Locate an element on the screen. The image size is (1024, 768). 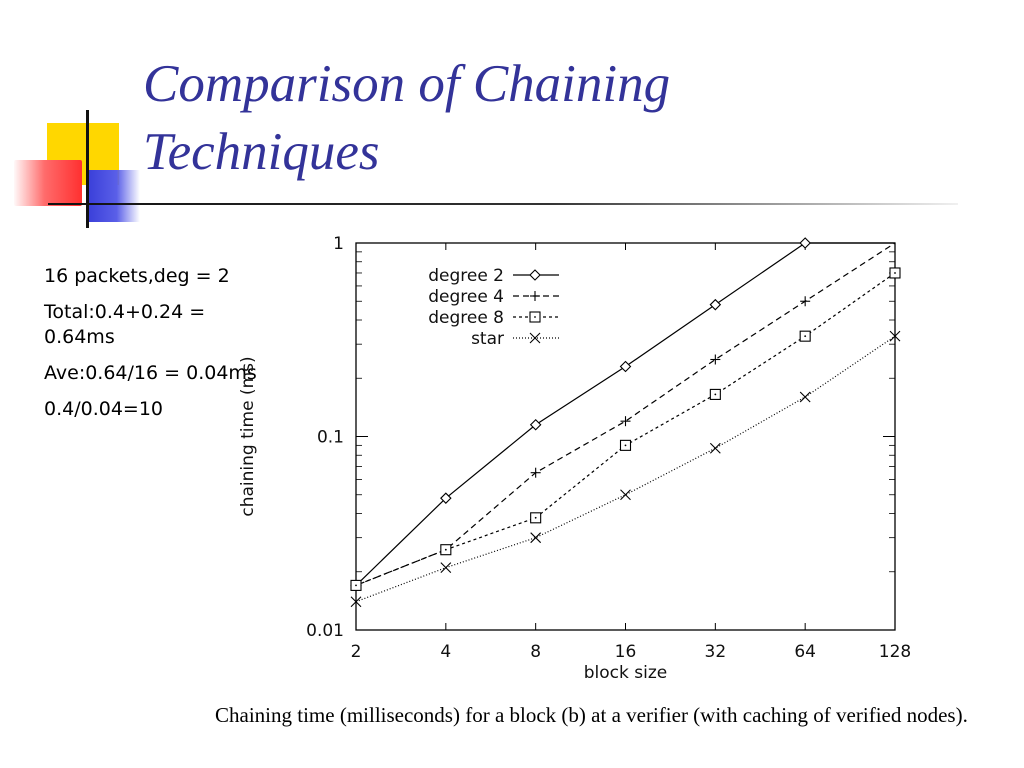
title-ornament-vertical-line is located at coordinates (87, 169).